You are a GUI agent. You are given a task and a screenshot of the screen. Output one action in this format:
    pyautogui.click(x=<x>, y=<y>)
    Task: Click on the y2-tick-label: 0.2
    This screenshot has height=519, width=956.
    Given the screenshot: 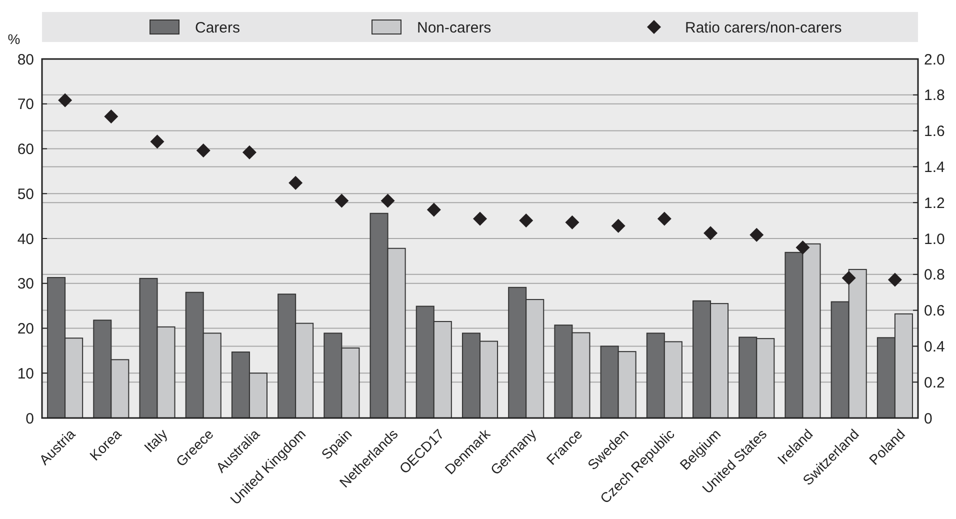 What is the action you would take?
    pyautogui.click(x=934, y=383)
    